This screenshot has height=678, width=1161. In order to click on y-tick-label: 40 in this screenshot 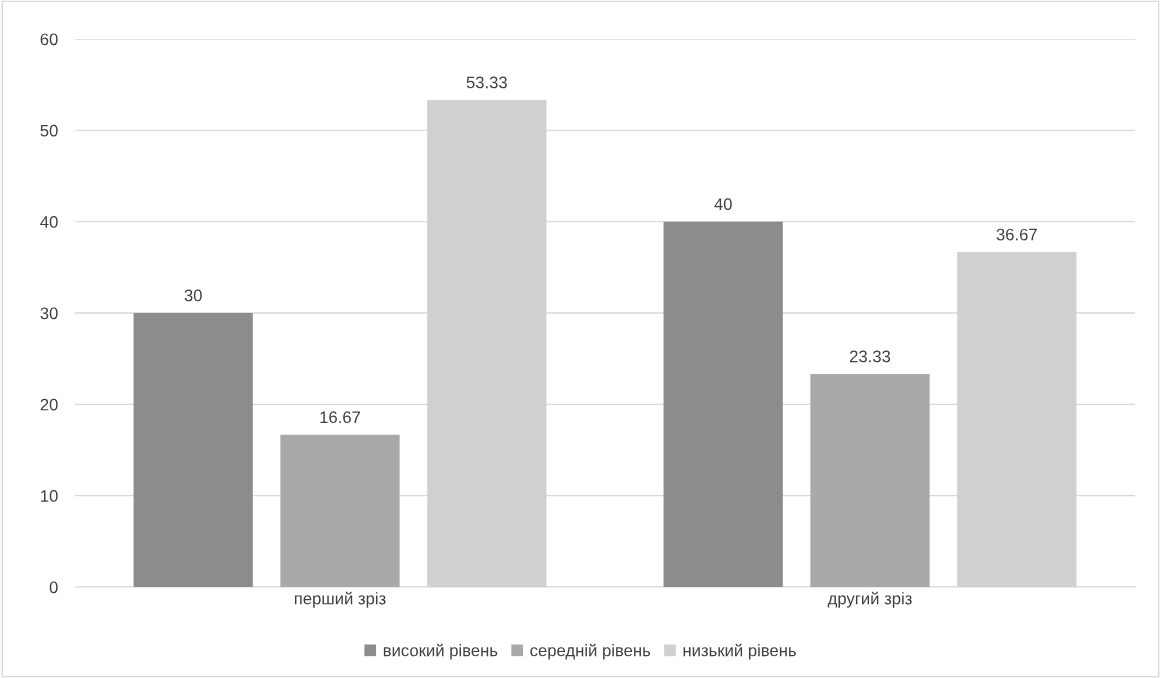, I will do `click(49, 222)`.